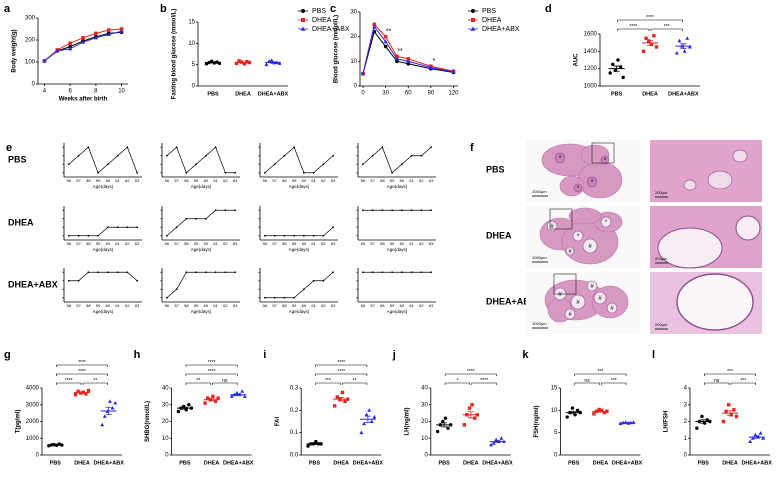 This screenshot has height=488, width=778. I want to click on y-tick-label: 0, so click(34, 85).